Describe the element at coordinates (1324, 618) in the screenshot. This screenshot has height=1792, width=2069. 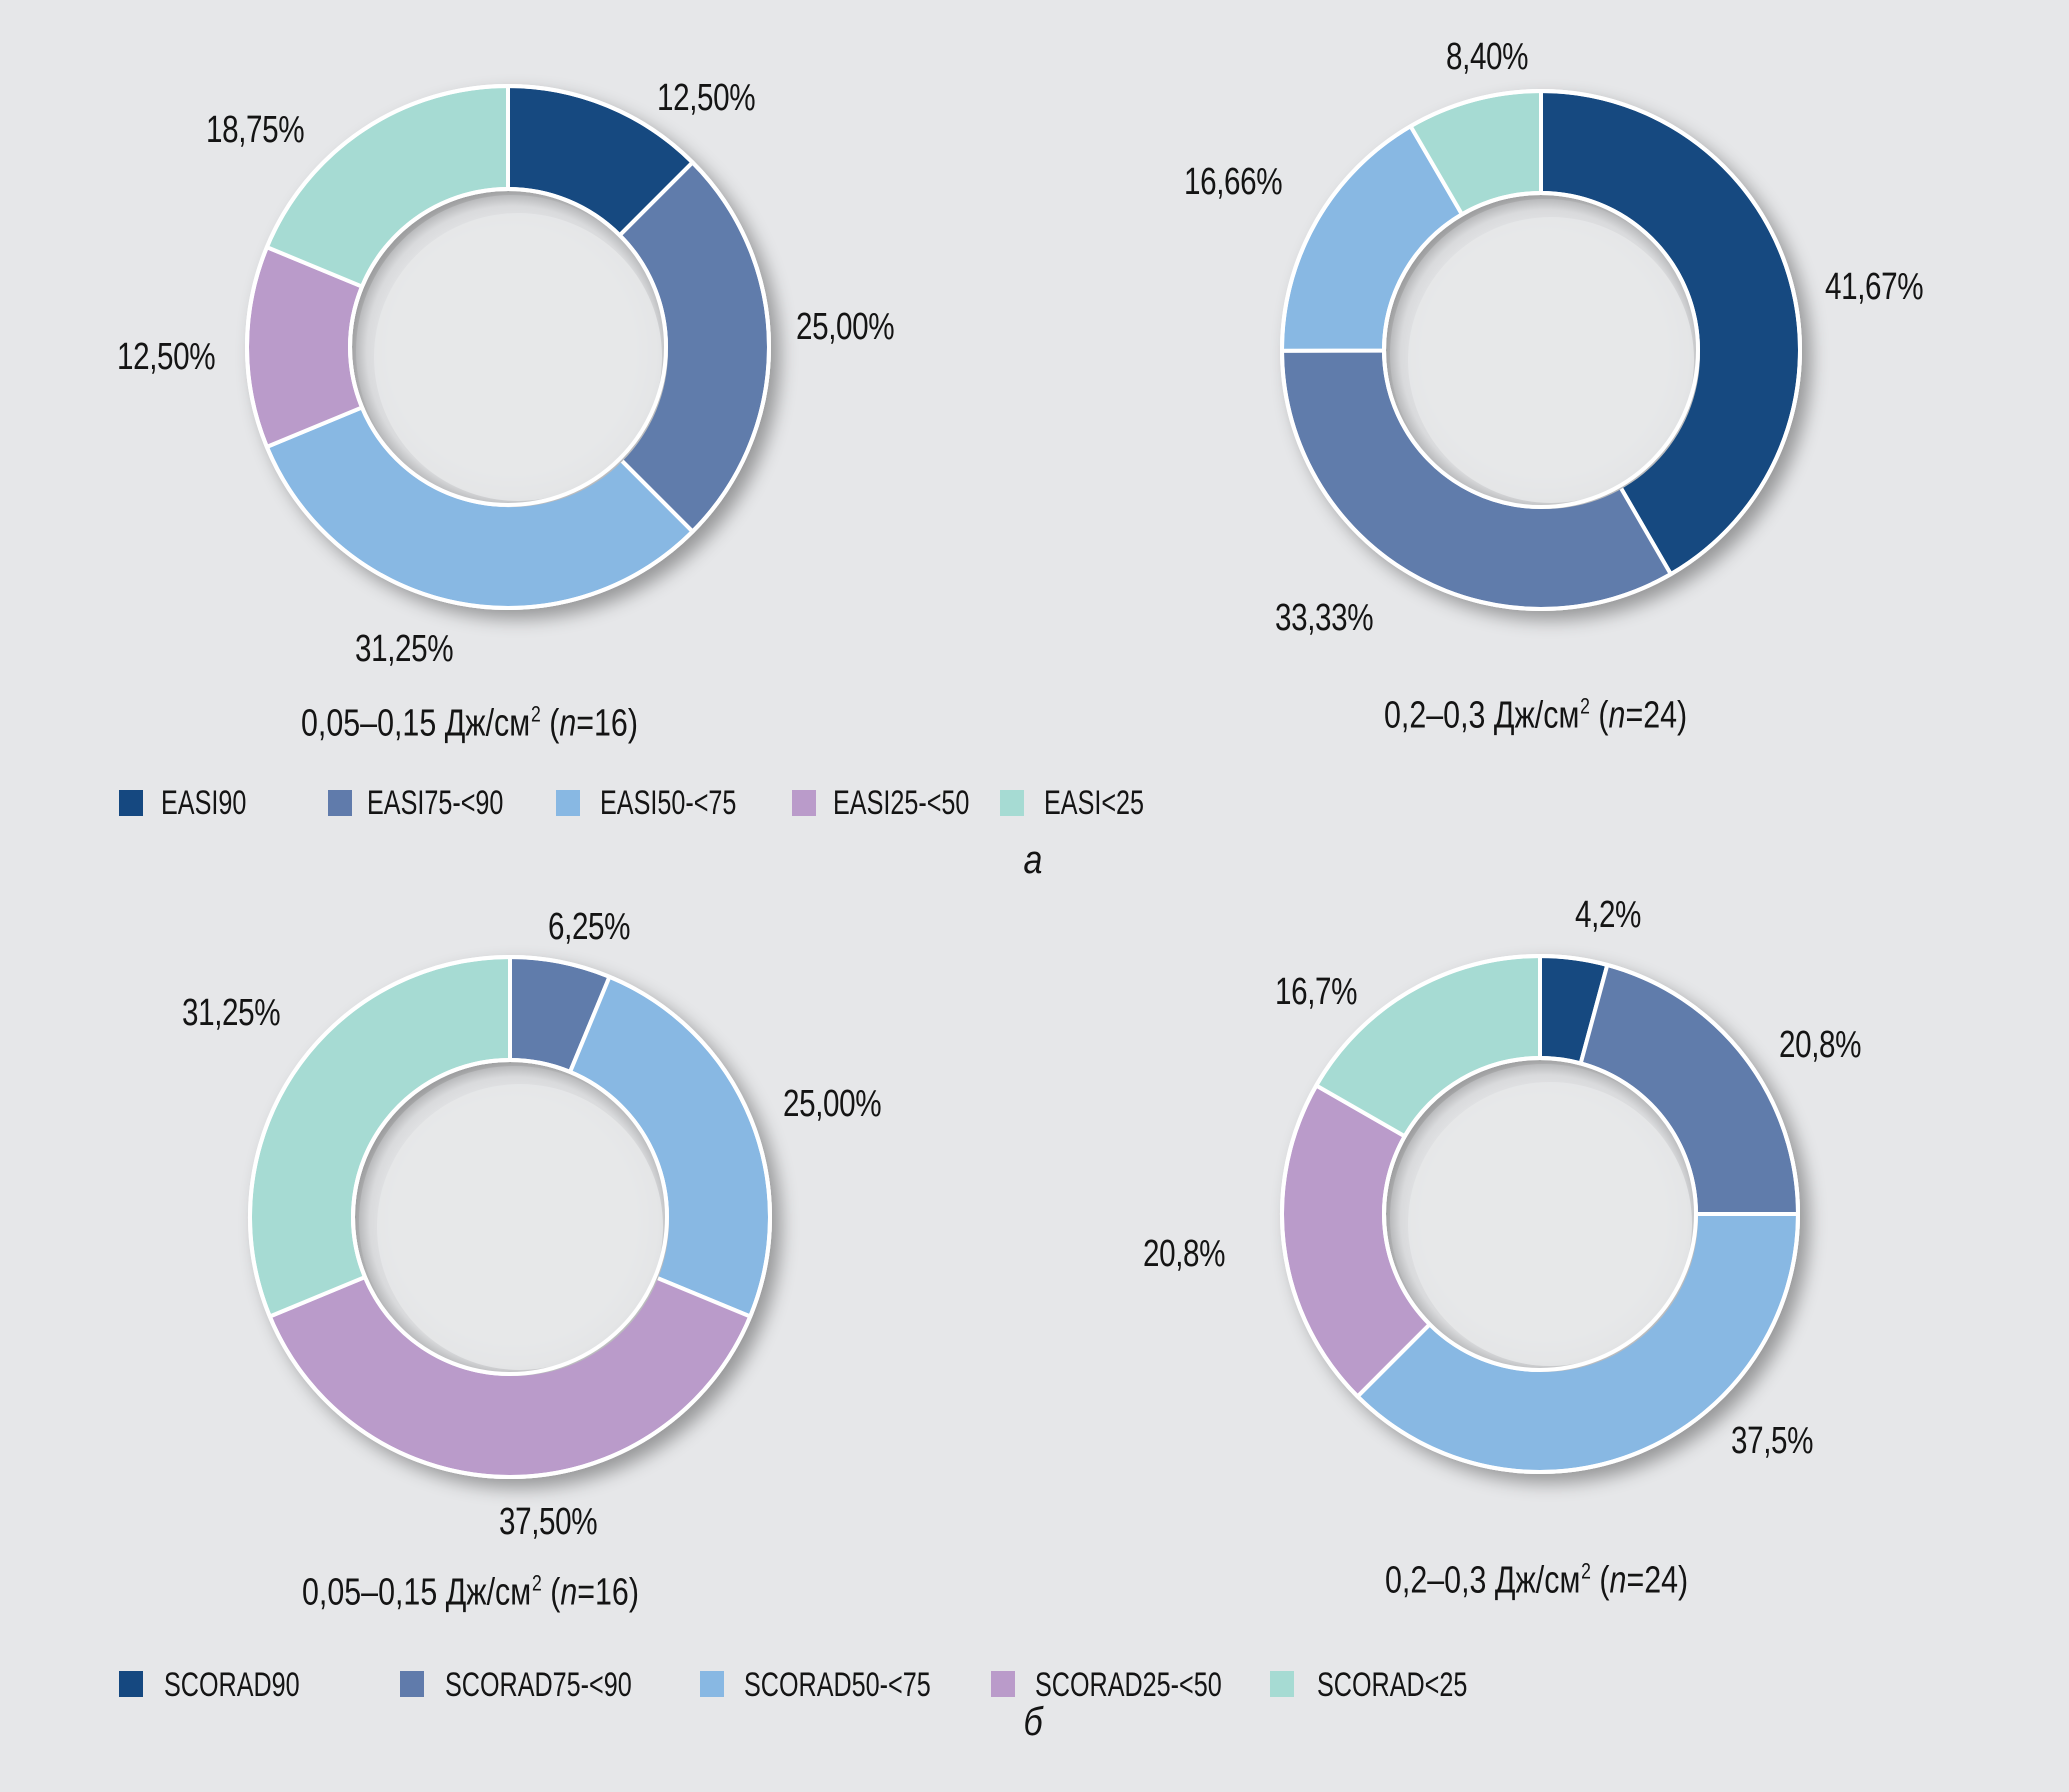
I see `slice-label: 33,33%` at that location.